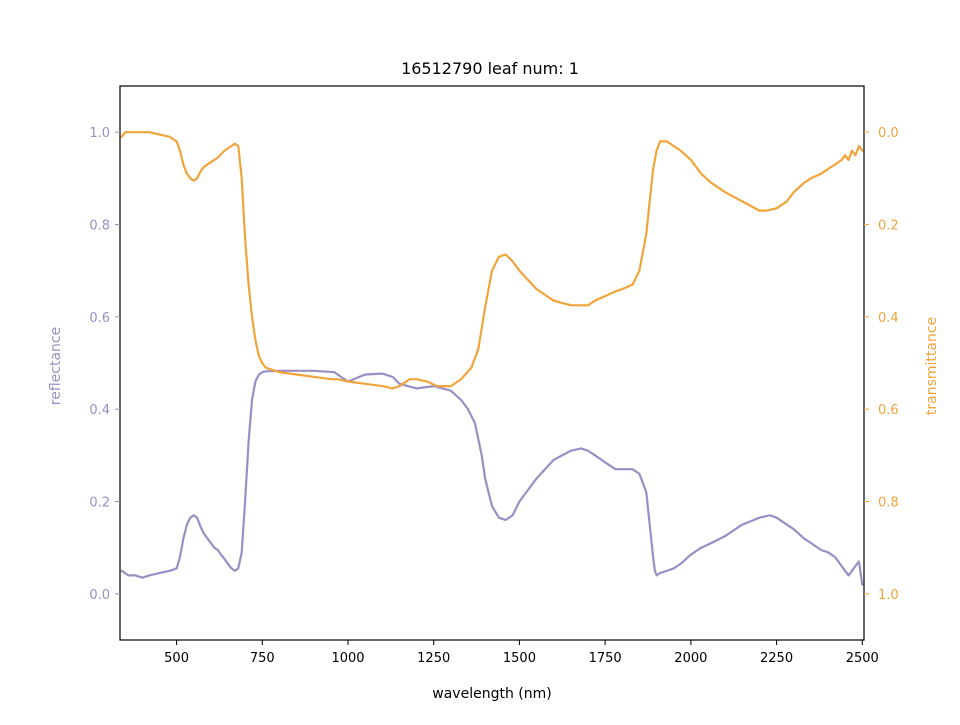 Image resolution: width=960 pixels, height=725 pixels. What do you see at coordinates (99, 595) in the screenshot?
I see `left-y-tick-label: 0.0` at bounding box center [99, 595].